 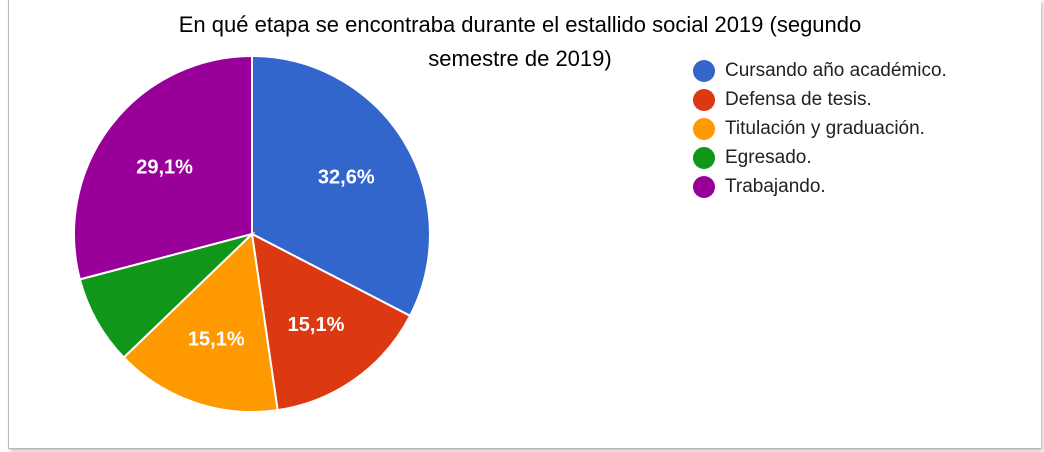 I want to click on legend-label-cursando-ano-academico: Cursando año académico., so click(x=836, y=71).